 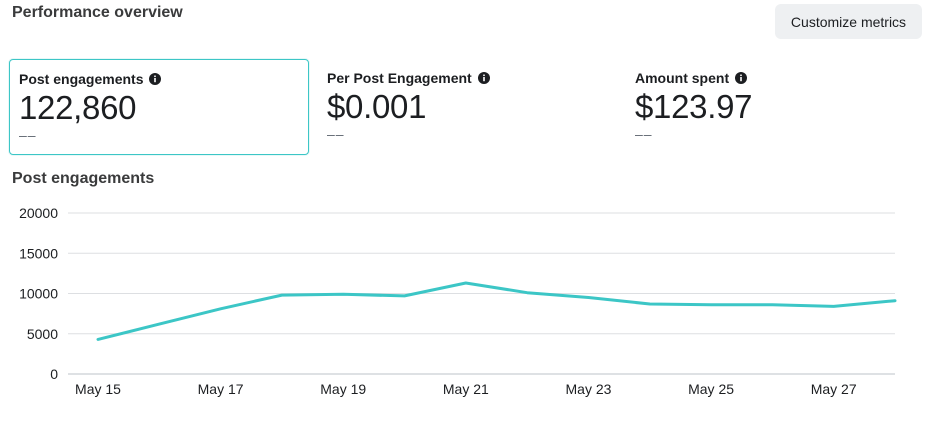 I want to click on series-line, so click(x=496, y=311).